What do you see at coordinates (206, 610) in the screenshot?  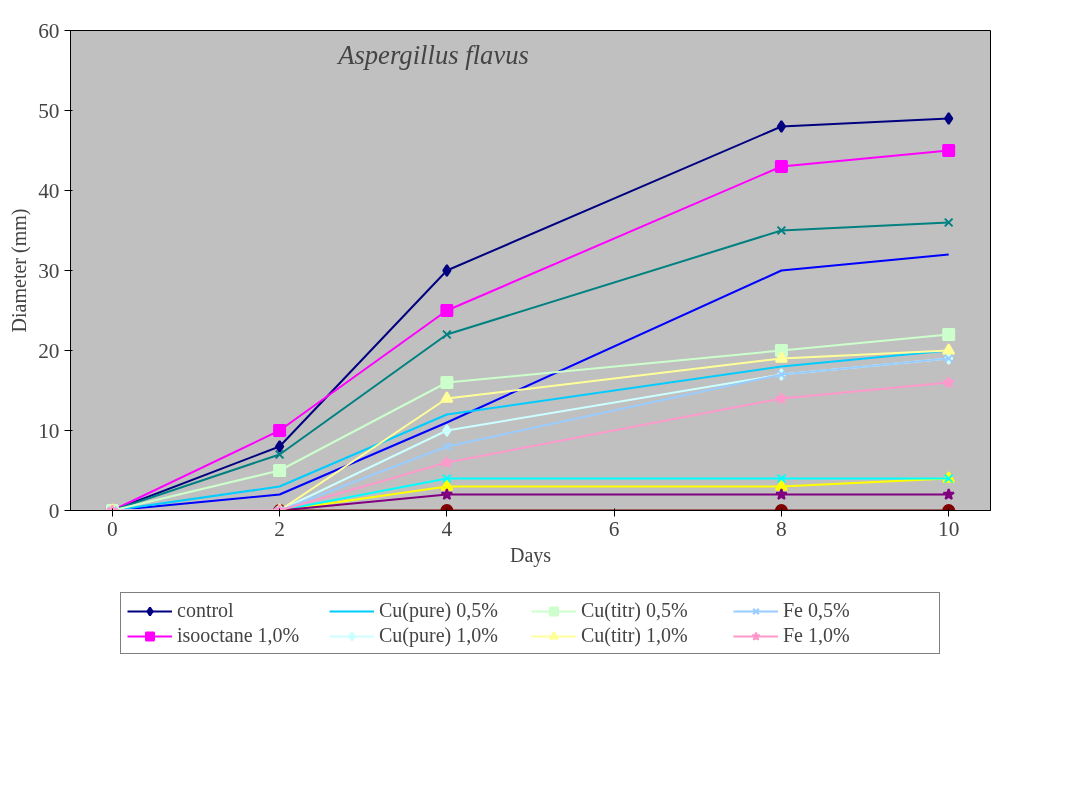 I see `legend-label: control` at bounding box center [206, 610].